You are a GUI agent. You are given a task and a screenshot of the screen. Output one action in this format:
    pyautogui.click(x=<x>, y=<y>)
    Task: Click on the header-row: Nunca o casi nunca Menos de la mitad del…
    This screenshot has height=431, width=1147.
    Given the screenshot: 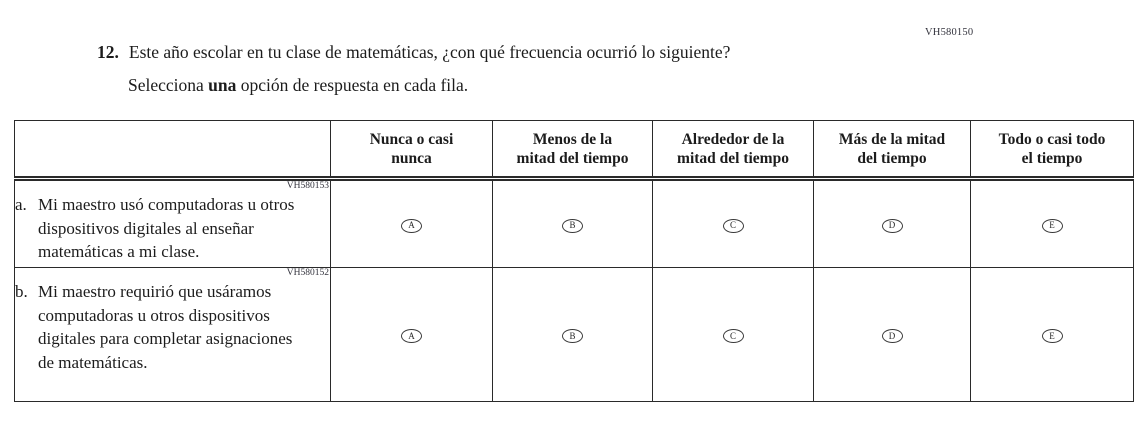 What is the action you would take?
    pyautogui.click(x=574, y=150)
    